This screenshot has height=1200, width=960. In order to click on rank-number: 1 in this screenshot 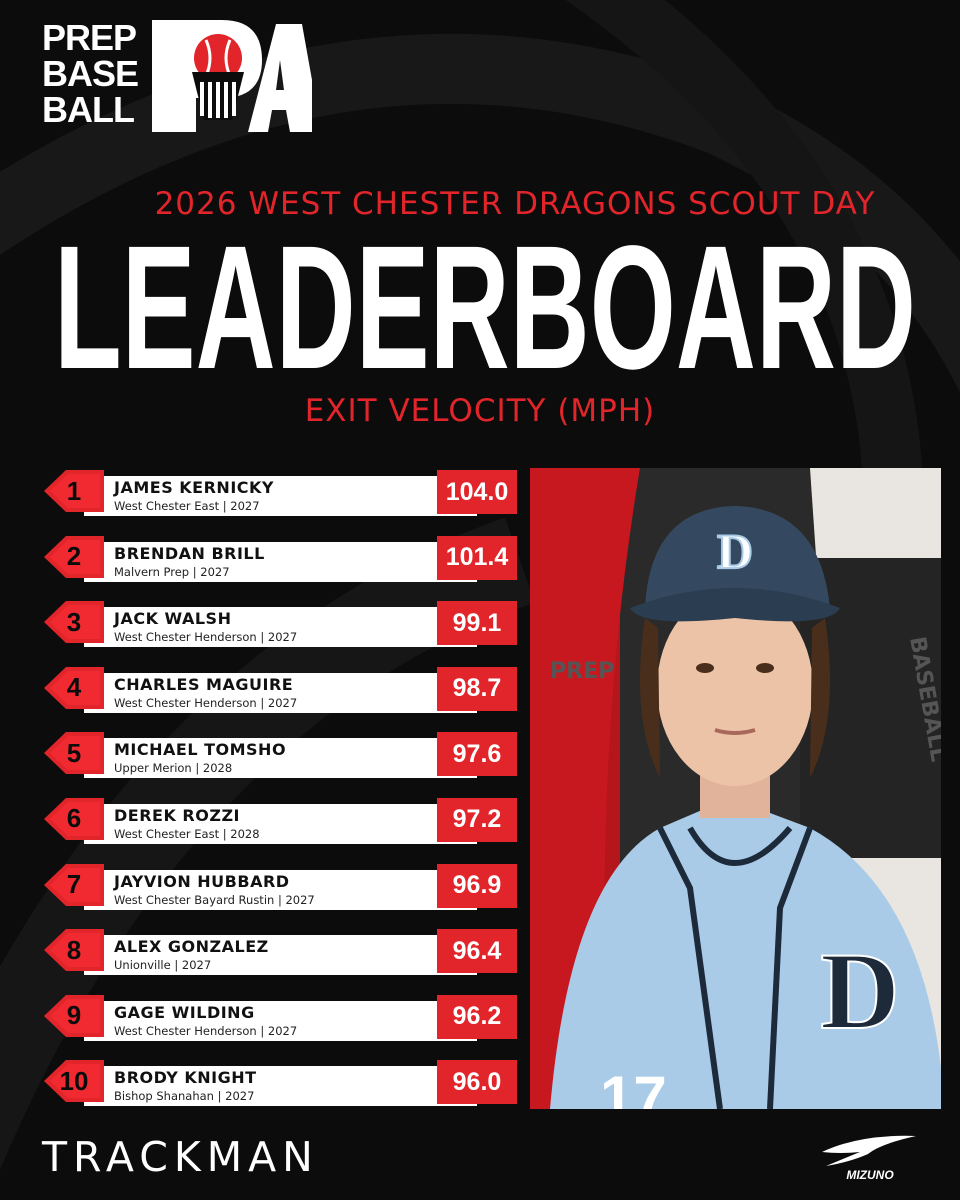, I will do `click(74, 490)`.